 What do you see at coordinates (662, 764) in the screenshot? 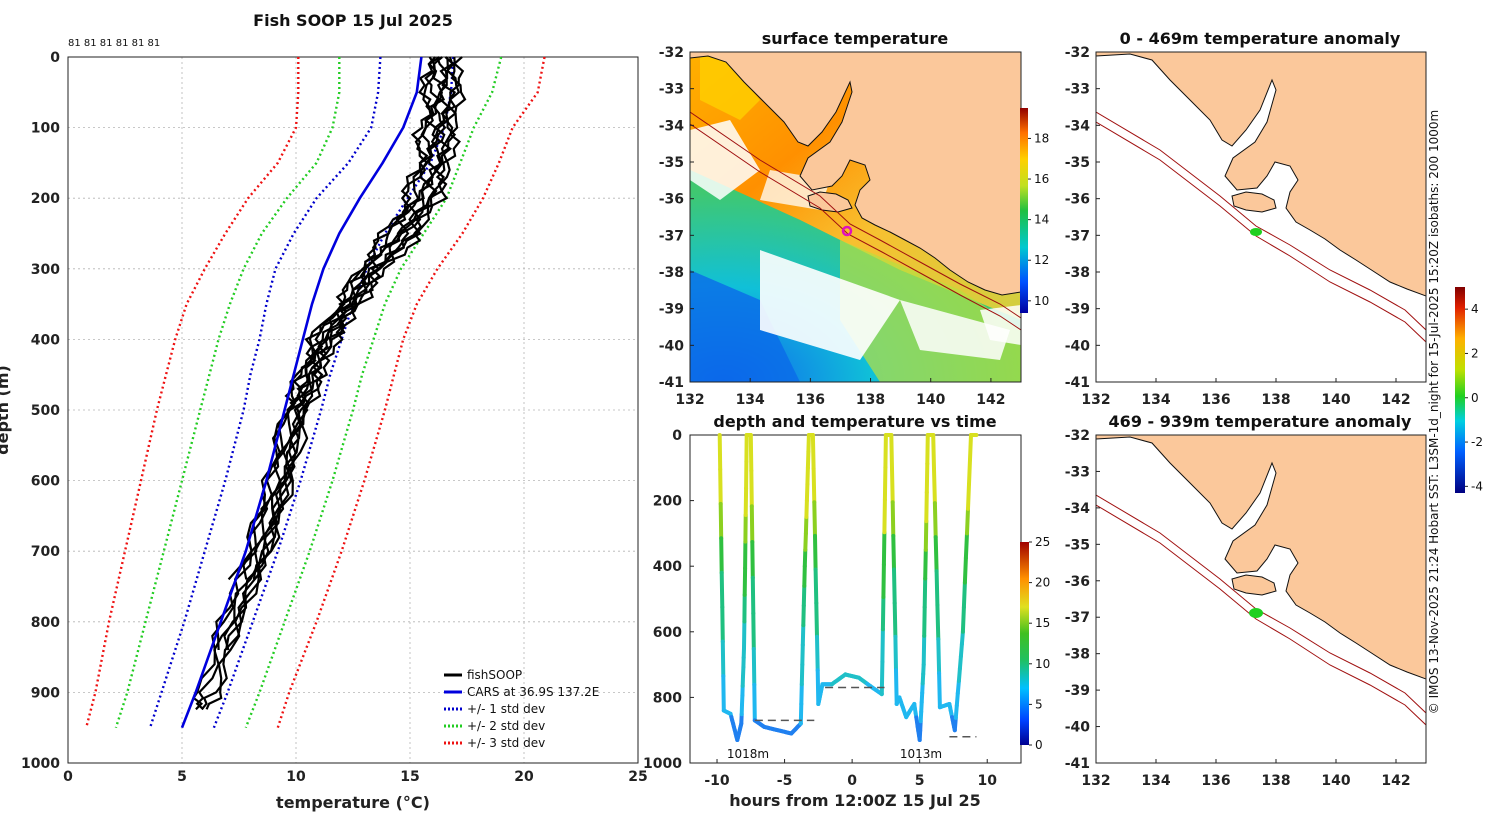
I see `depth-time-y-tick-label: 1000` at bounding box center [662, 764].